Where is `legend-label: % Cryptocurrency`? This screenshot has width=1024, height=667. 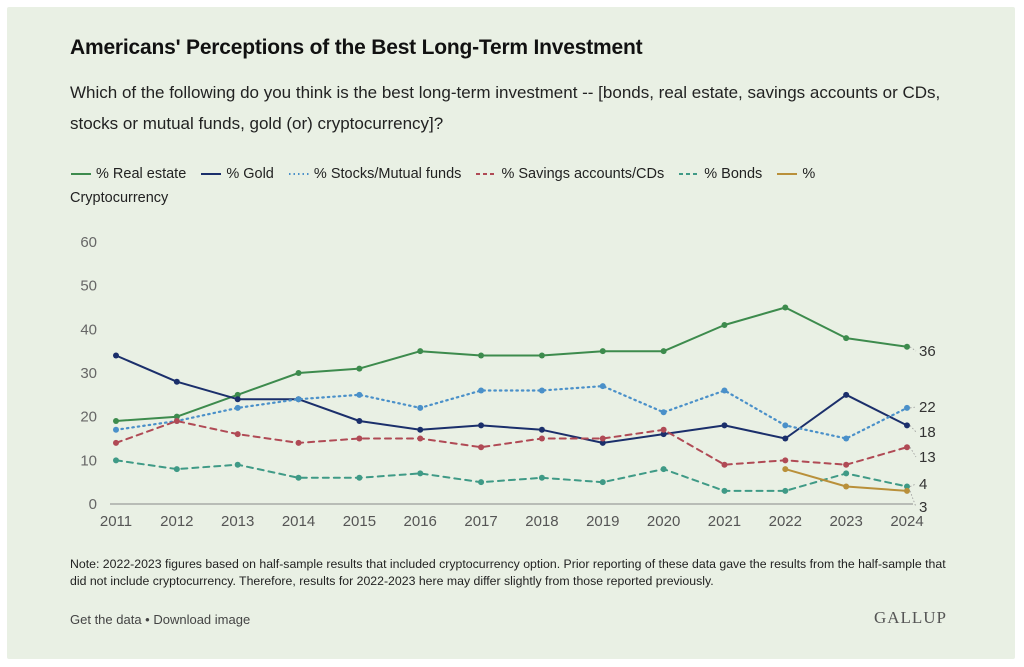
legend-label: % Cryptocurrency is located at coordinates (443, 186).